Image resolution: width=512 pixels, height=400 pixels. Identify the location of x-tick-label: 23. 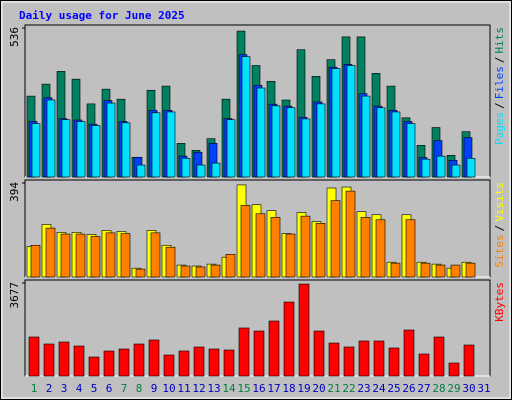
(363, 388).